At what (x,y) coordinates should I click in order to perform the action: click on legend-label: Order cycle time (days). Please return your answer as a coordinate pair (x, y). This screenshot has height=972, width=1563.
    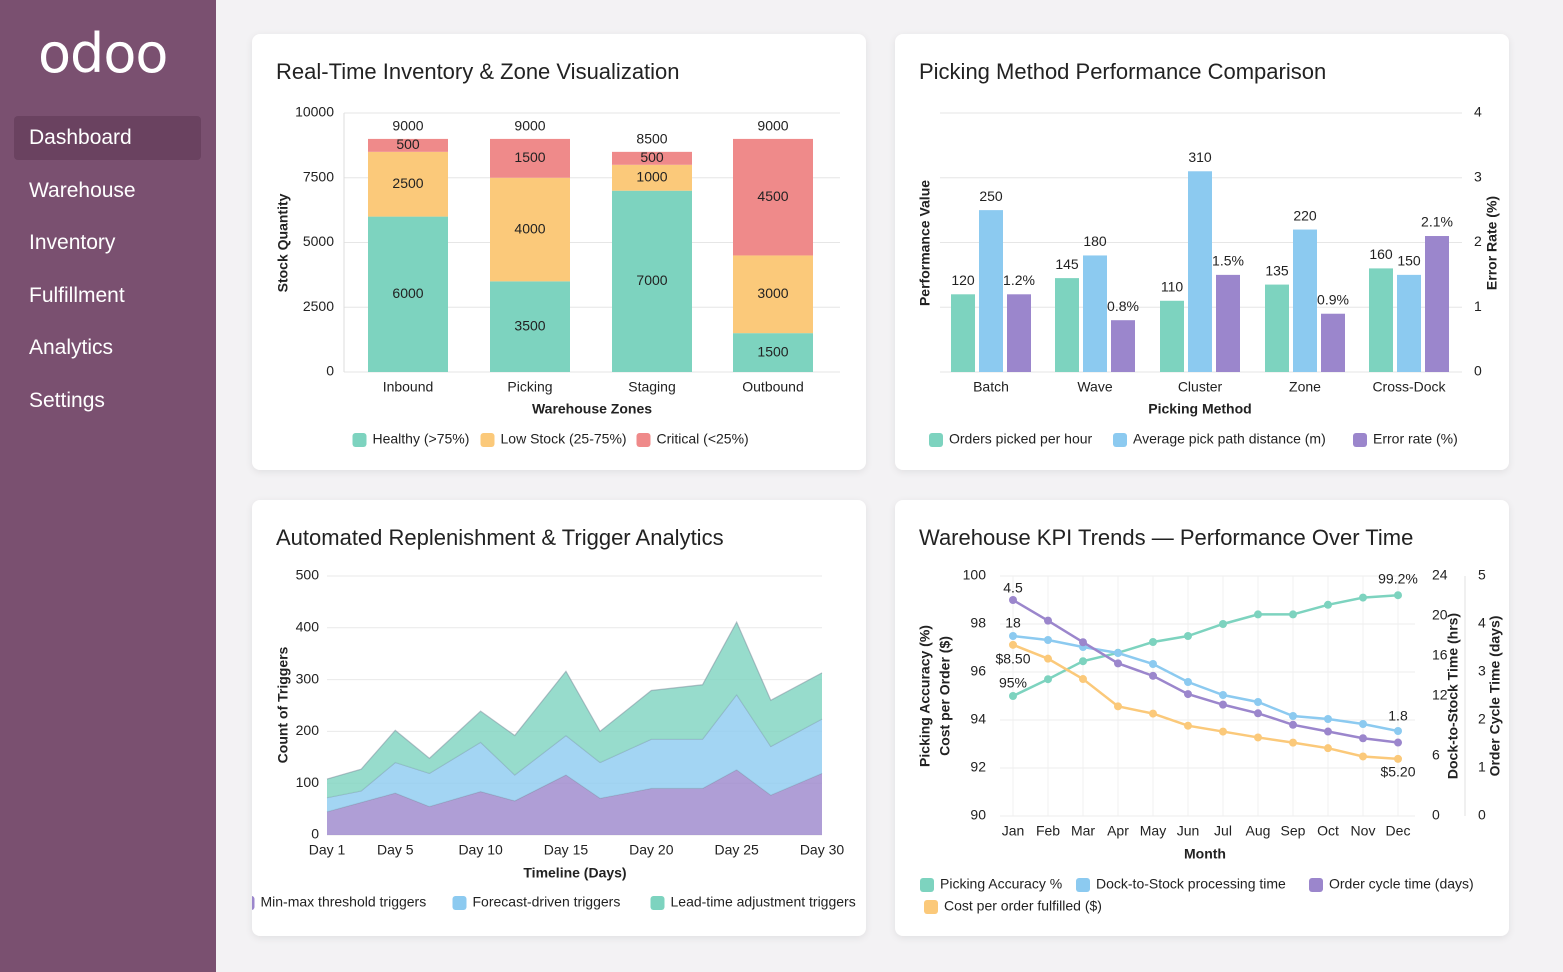
    Looking at the image, I should click on (1401, 884).